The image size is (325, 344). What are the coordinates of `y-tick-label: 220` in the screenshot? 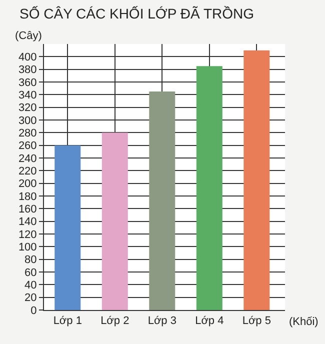 It's located at (27, 172).